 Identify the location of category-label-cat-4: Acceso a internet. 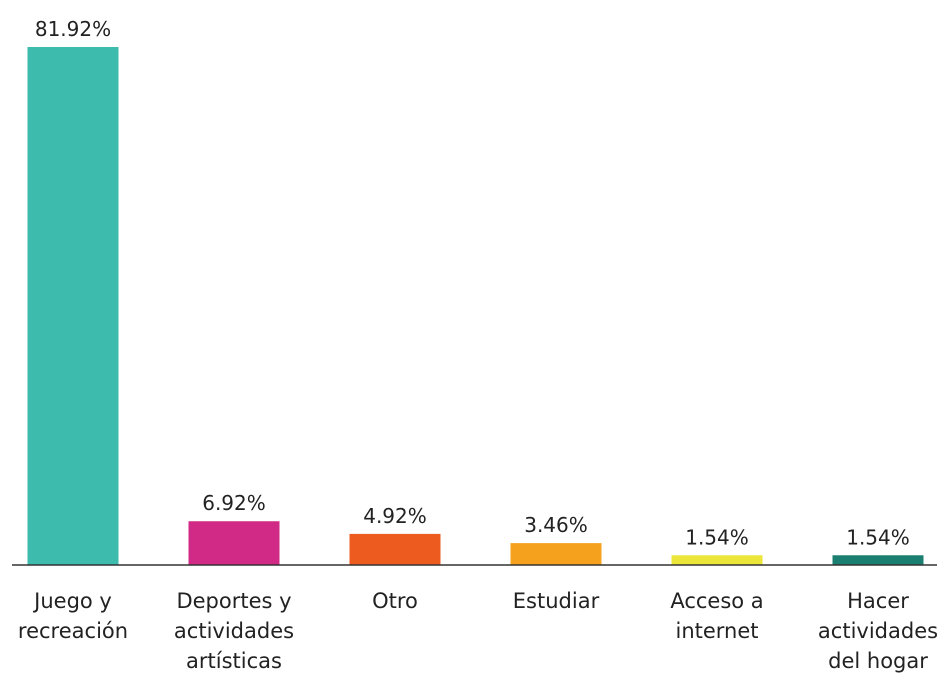
(716, 616).